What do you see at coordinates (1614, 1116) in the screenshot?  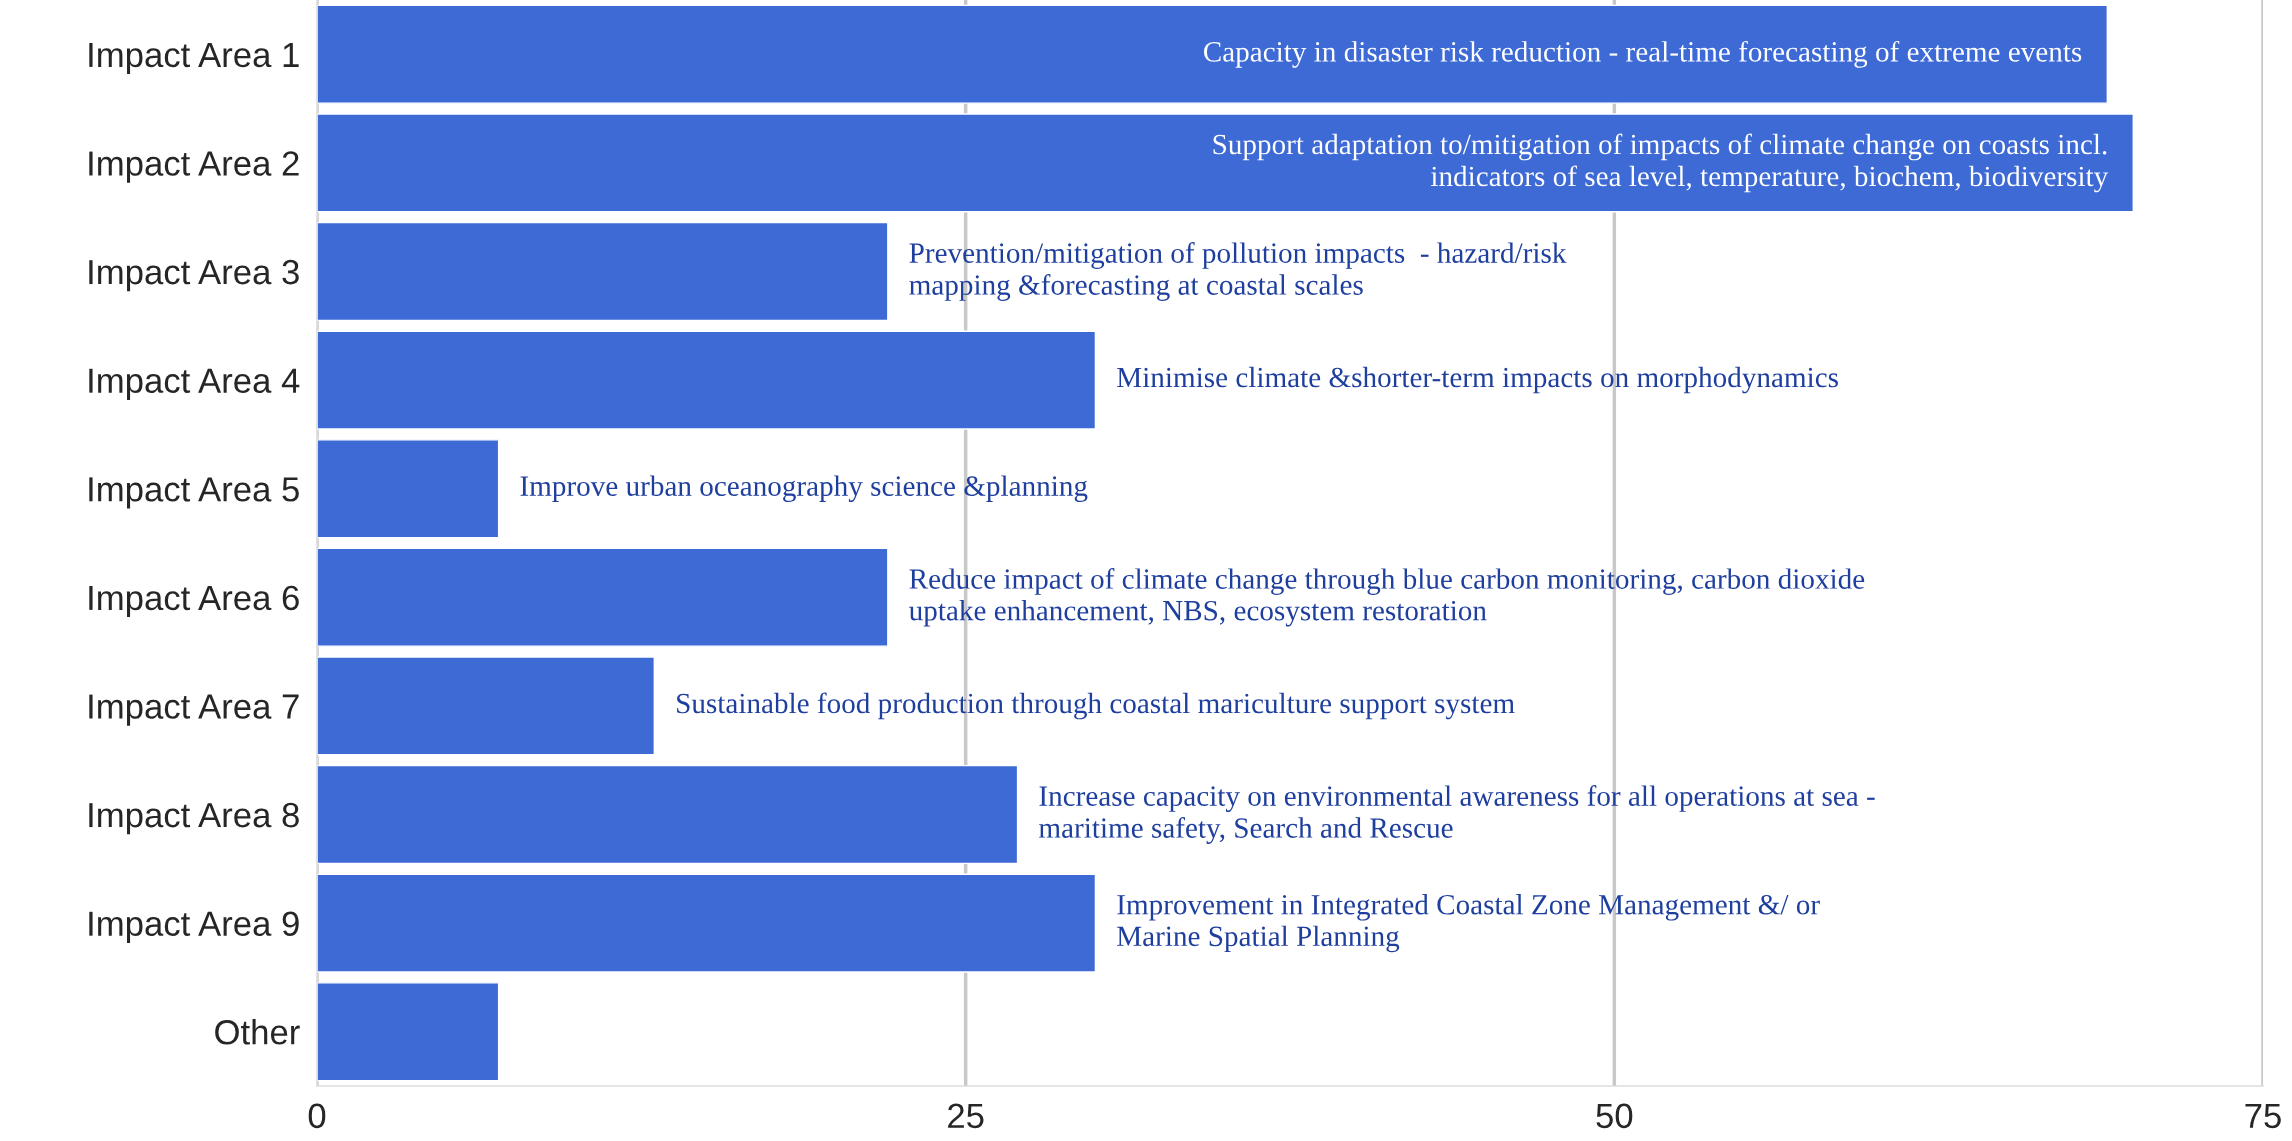 I see `x-tick-label: 50` at bounding box center [1614, 1116].